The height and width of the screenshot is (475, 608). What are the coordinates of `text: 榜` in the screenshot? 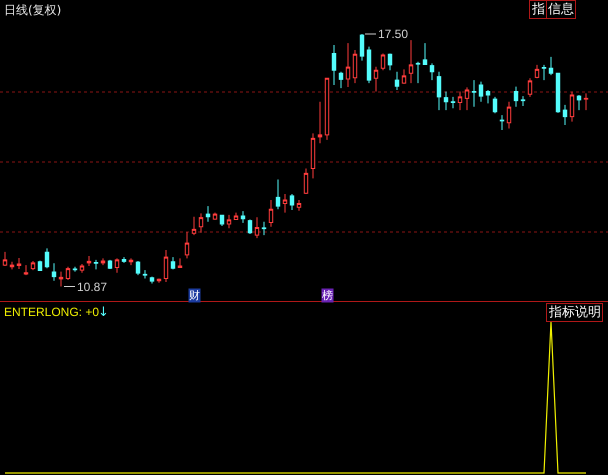 It's located at (327, 295).